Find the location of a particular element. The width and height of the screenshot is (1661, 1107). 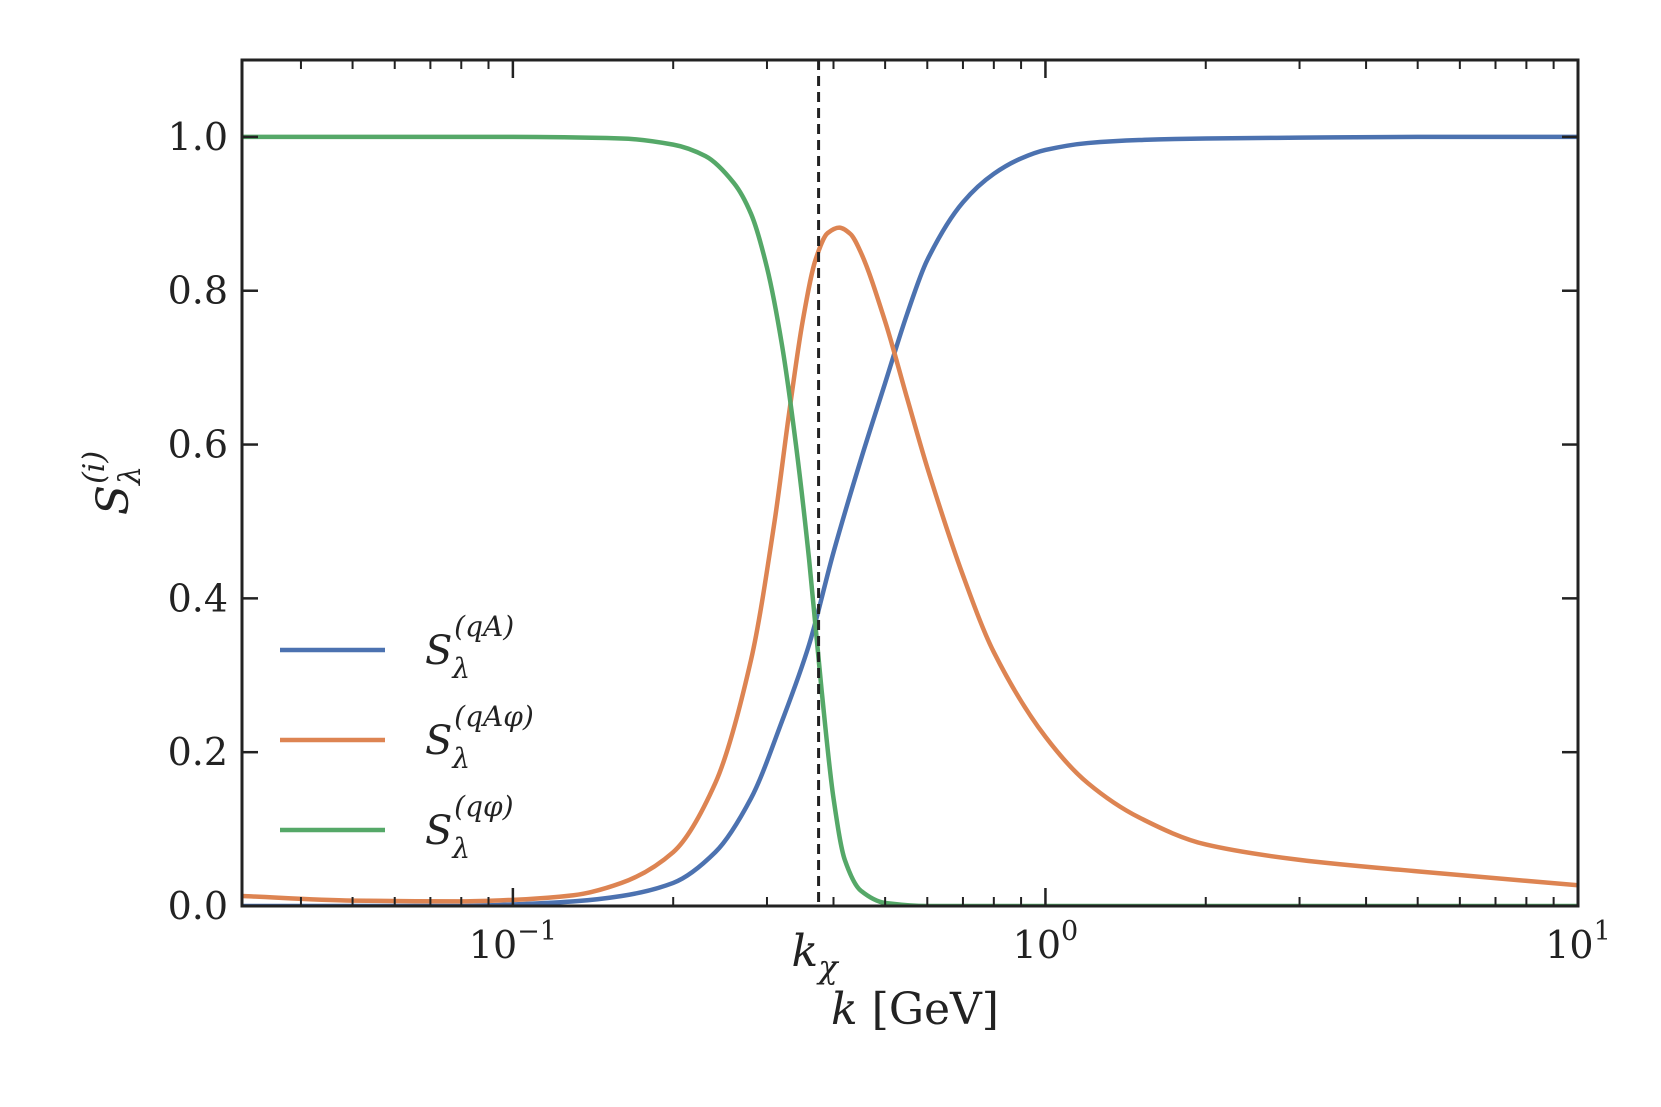

y-tick-label-2: 0.4 is located at coordinates (198, 598).